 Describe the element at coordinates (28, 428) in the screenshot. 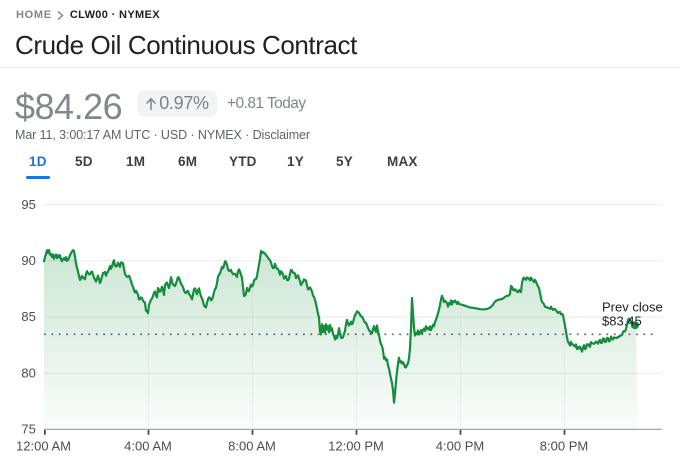

I see `svg-text: 75` at that location.